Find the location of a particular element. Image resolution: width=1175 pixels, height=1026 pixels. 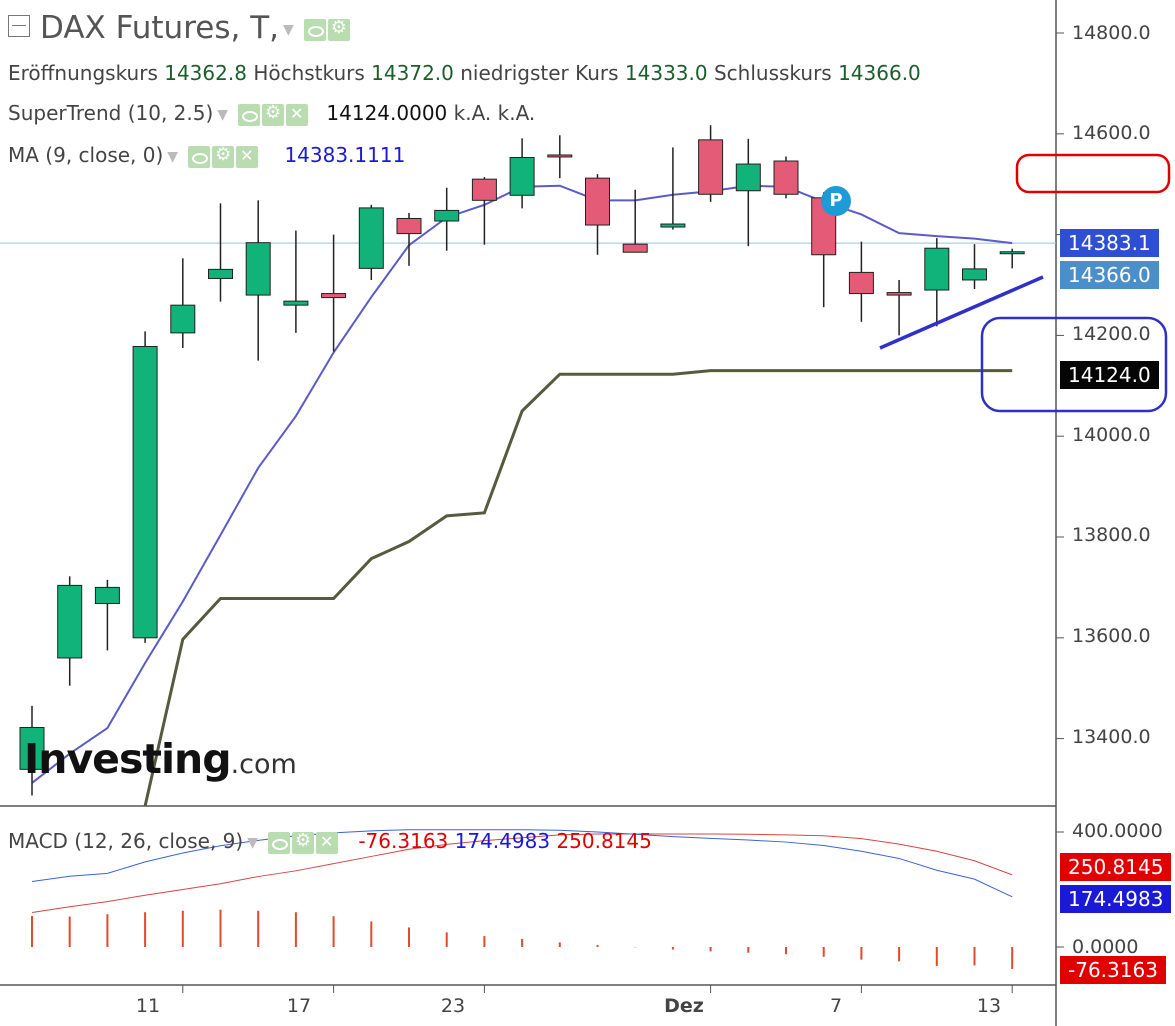

high-value: 14372.0 is located at coordinates (412, 73).